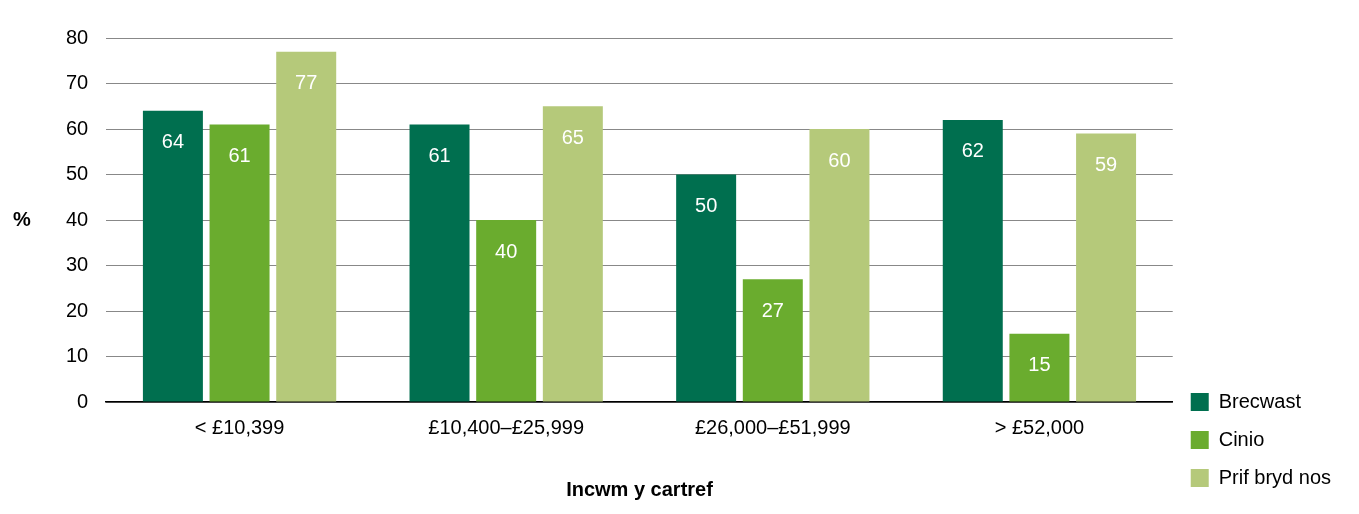 This screenshot has width=1359, height=514. What do you see at coordinates (77, 36) in the screenshot?
I see `y-tick-label: 80` at bounding box center [77, 36].